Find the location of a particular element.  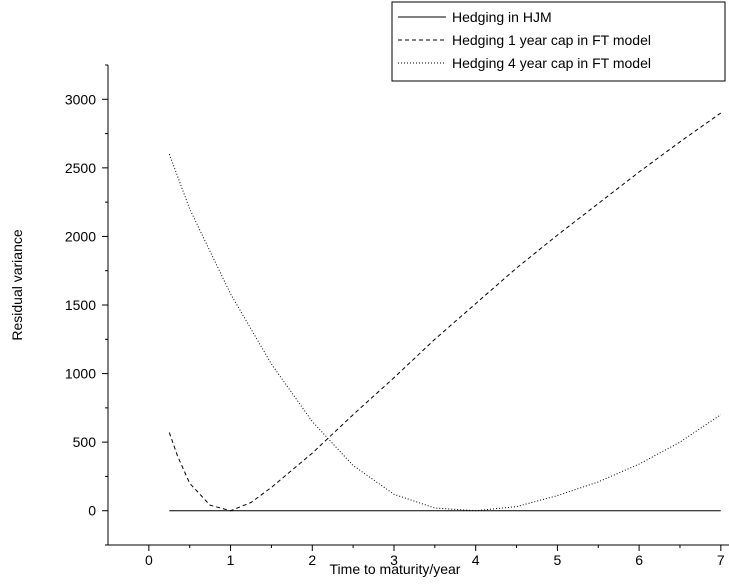

x-axis-label: Time to maturity/year is located at coordinates (395, 569).